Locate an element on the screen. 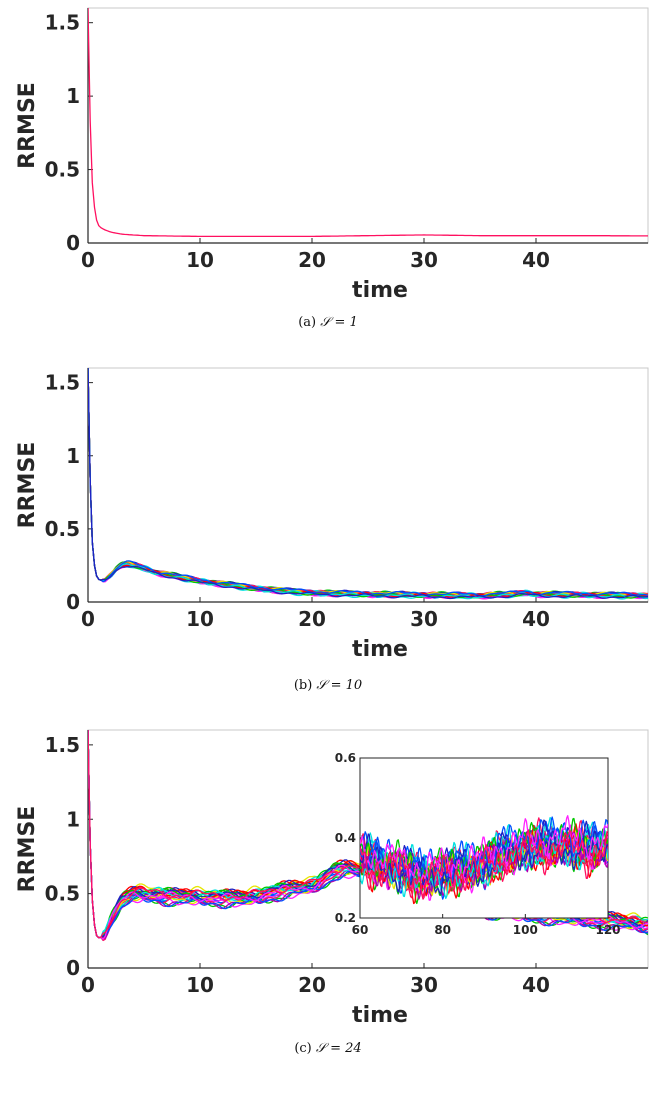  panel-caption: (a) 𝒮 = 1 is located at coordinates (328, 322).